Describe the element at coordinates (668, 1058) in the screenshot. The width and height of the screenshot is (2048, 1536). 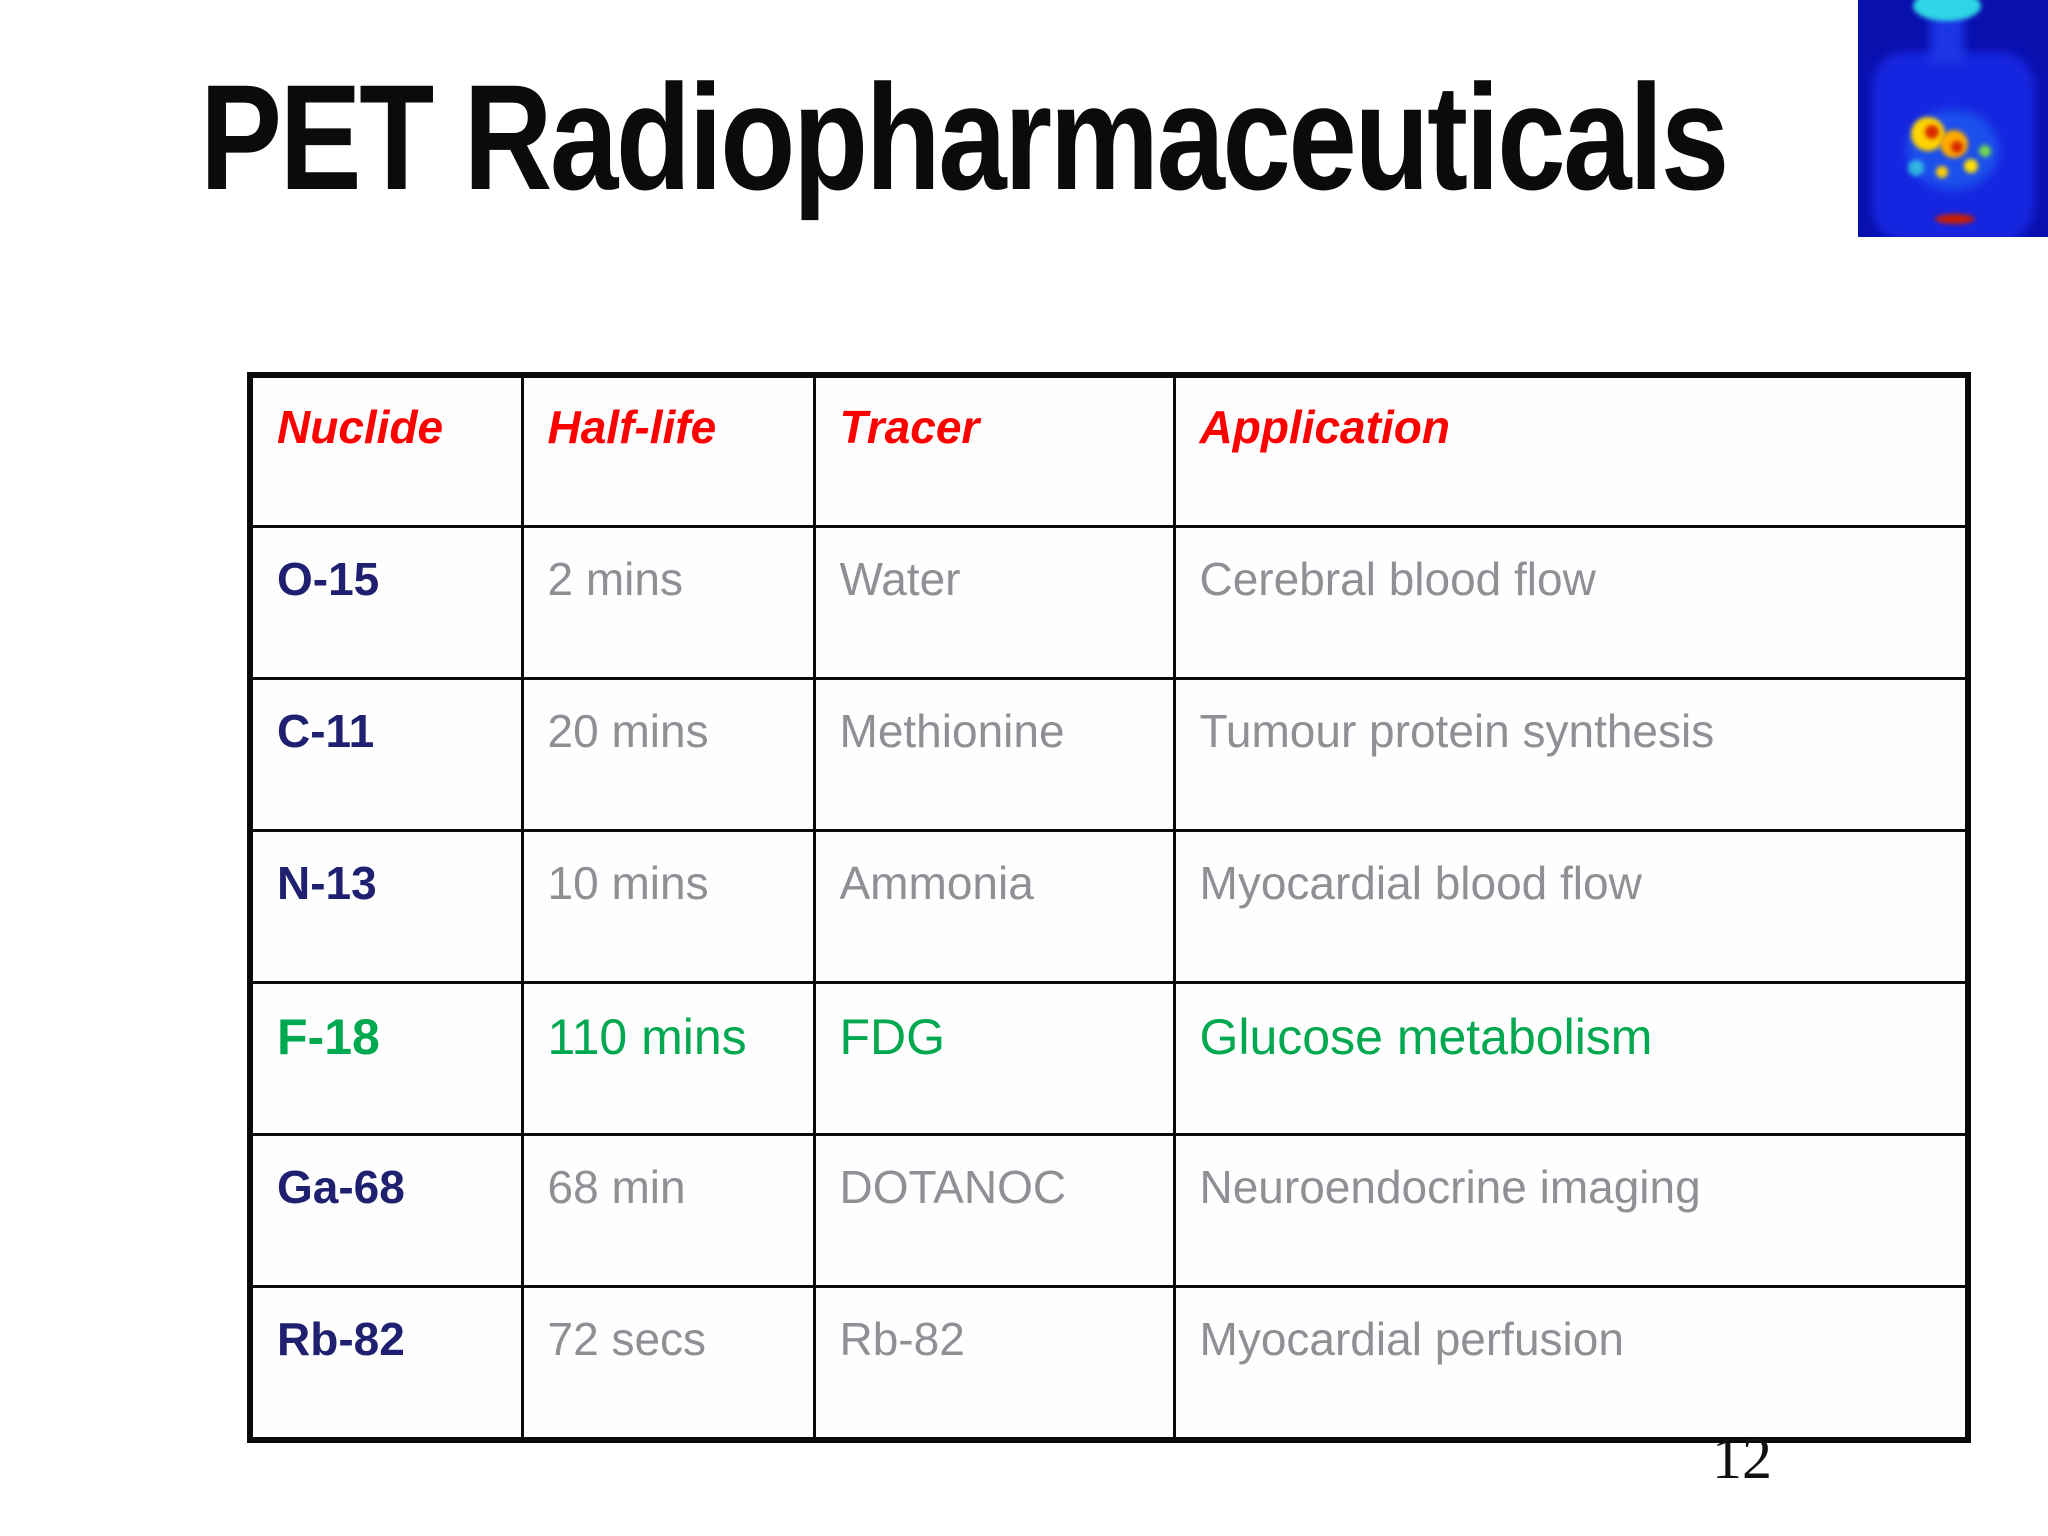
I see `cell-half-life: 110 mins` at that location.